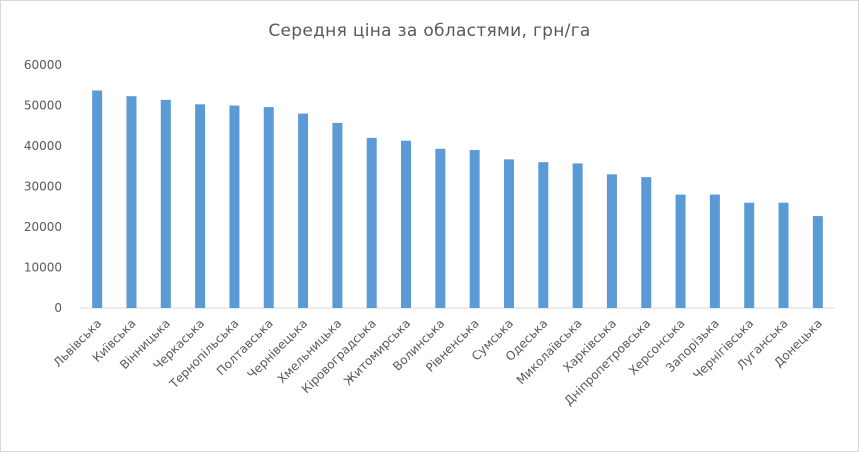 The width and height of the screenshot is (859, 452). Describe the element at coordinates (43, 65) in the screenshot. I see `y-tick-label: 60000` at that location.